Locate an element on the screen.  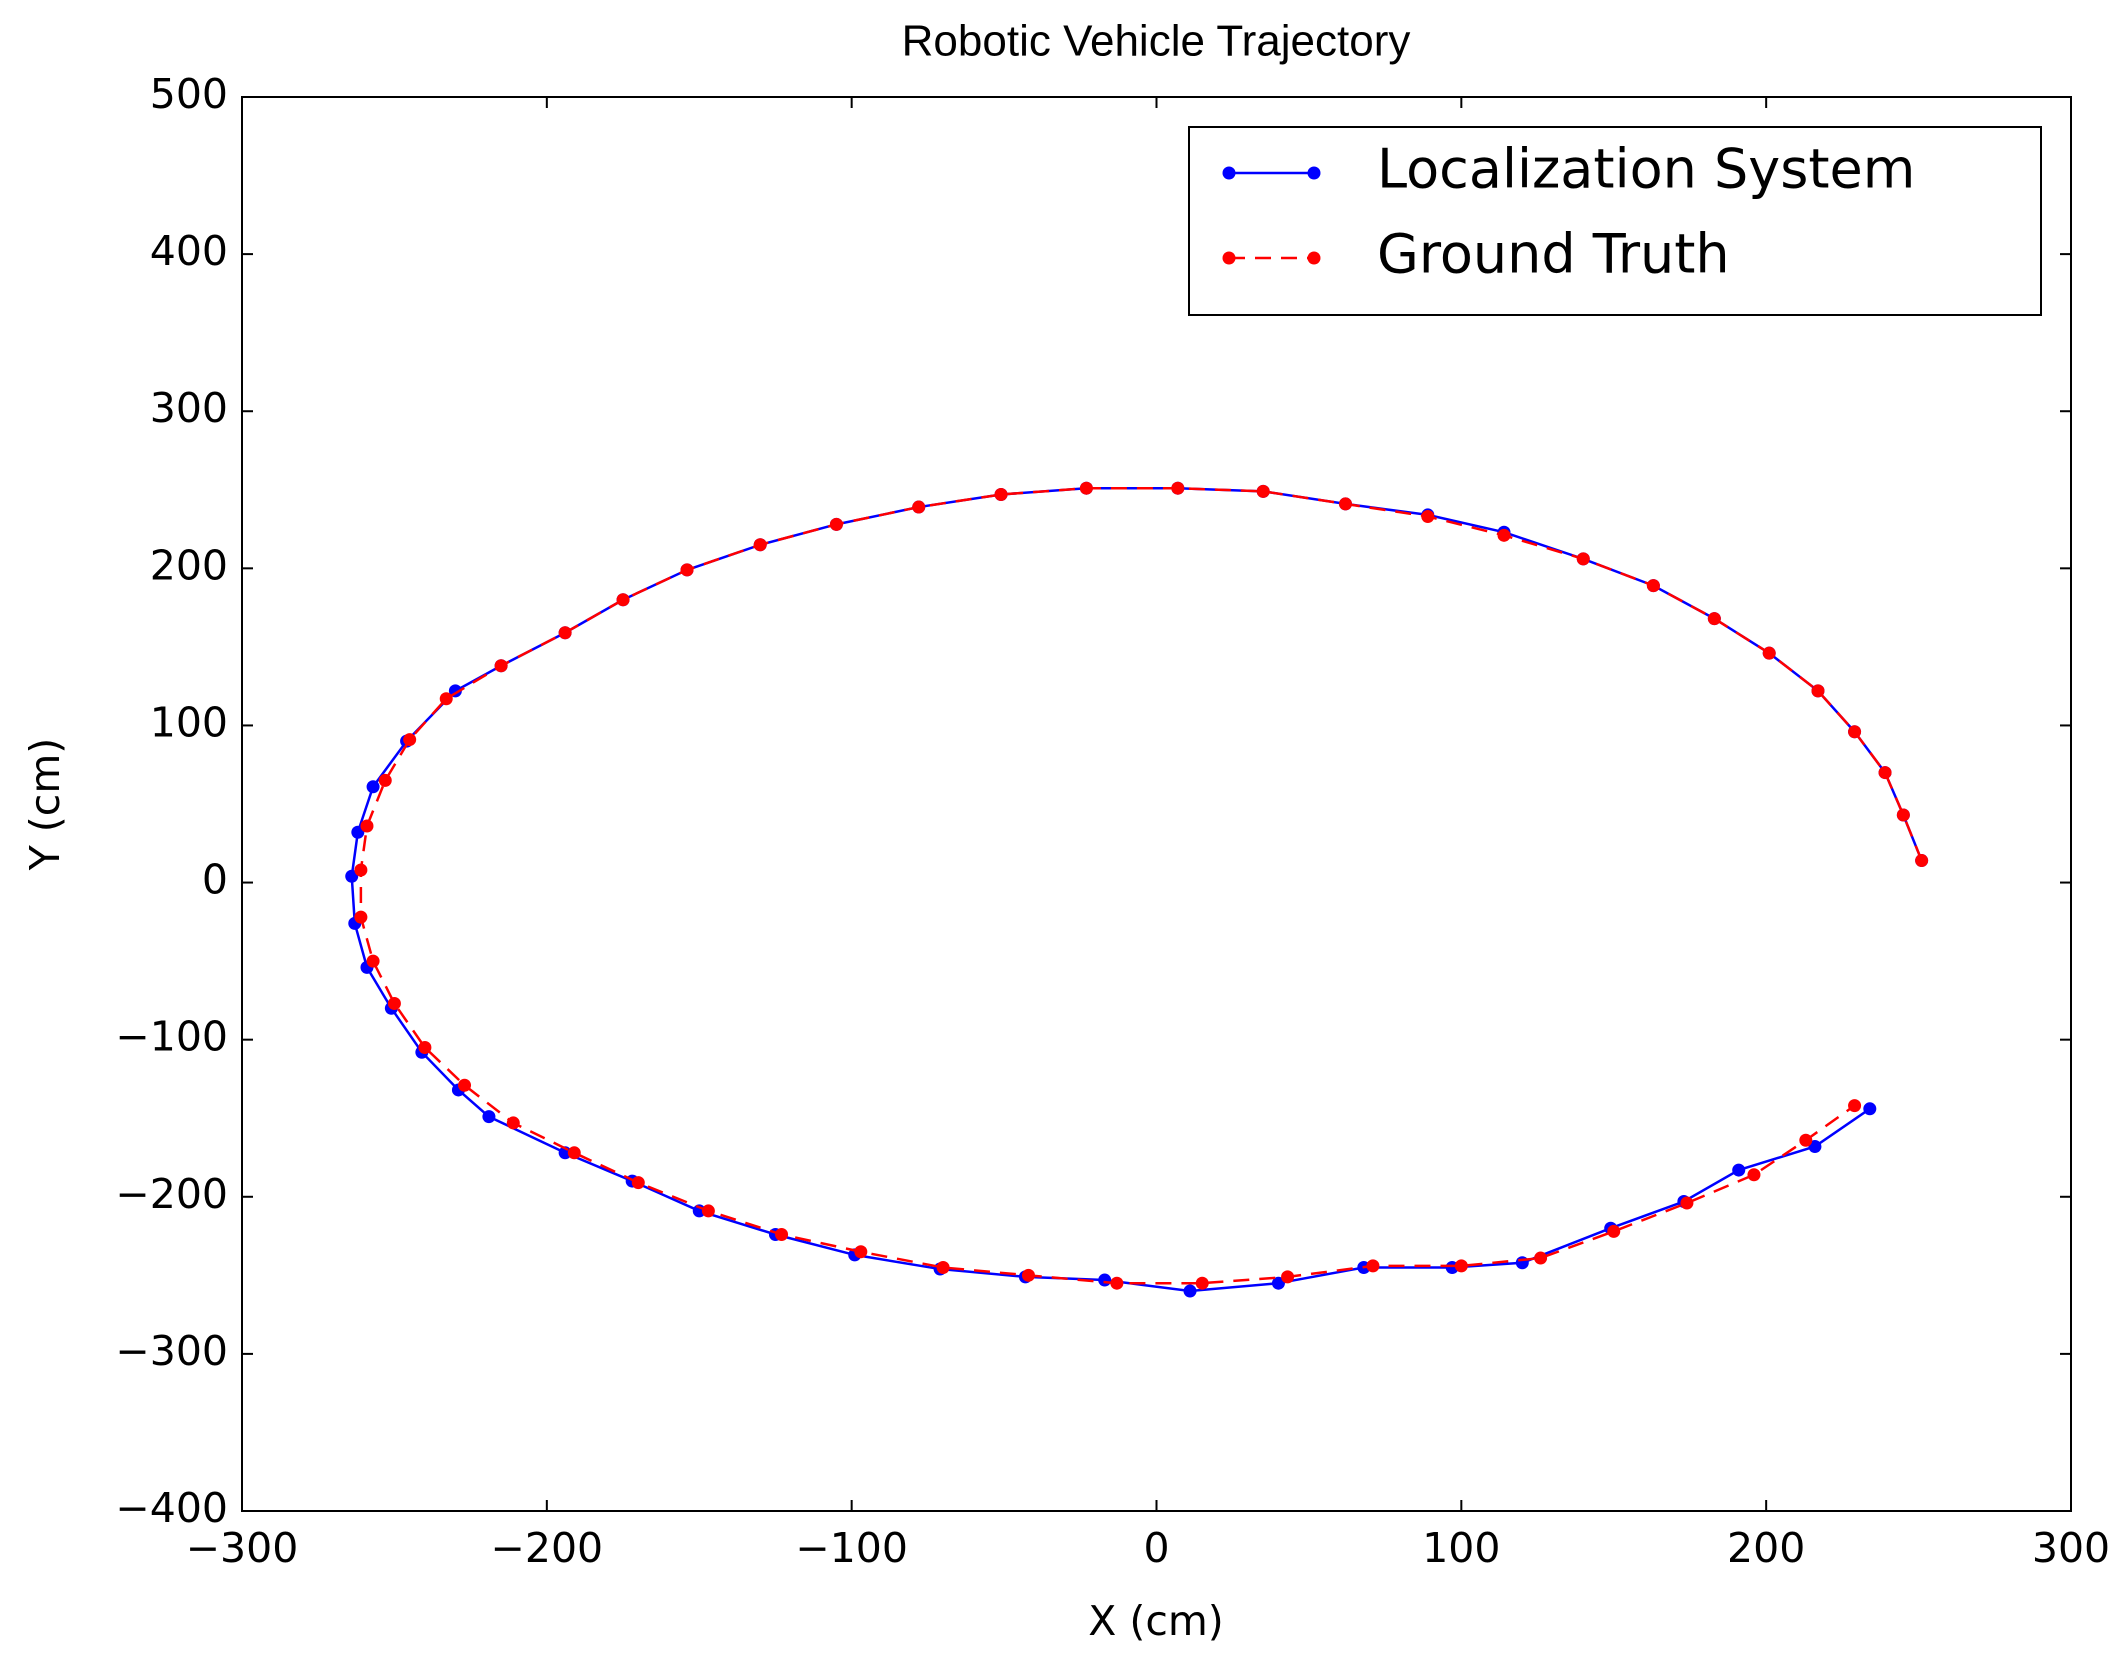
y-tick-label: −300 is located at coordinates (171, 1351).